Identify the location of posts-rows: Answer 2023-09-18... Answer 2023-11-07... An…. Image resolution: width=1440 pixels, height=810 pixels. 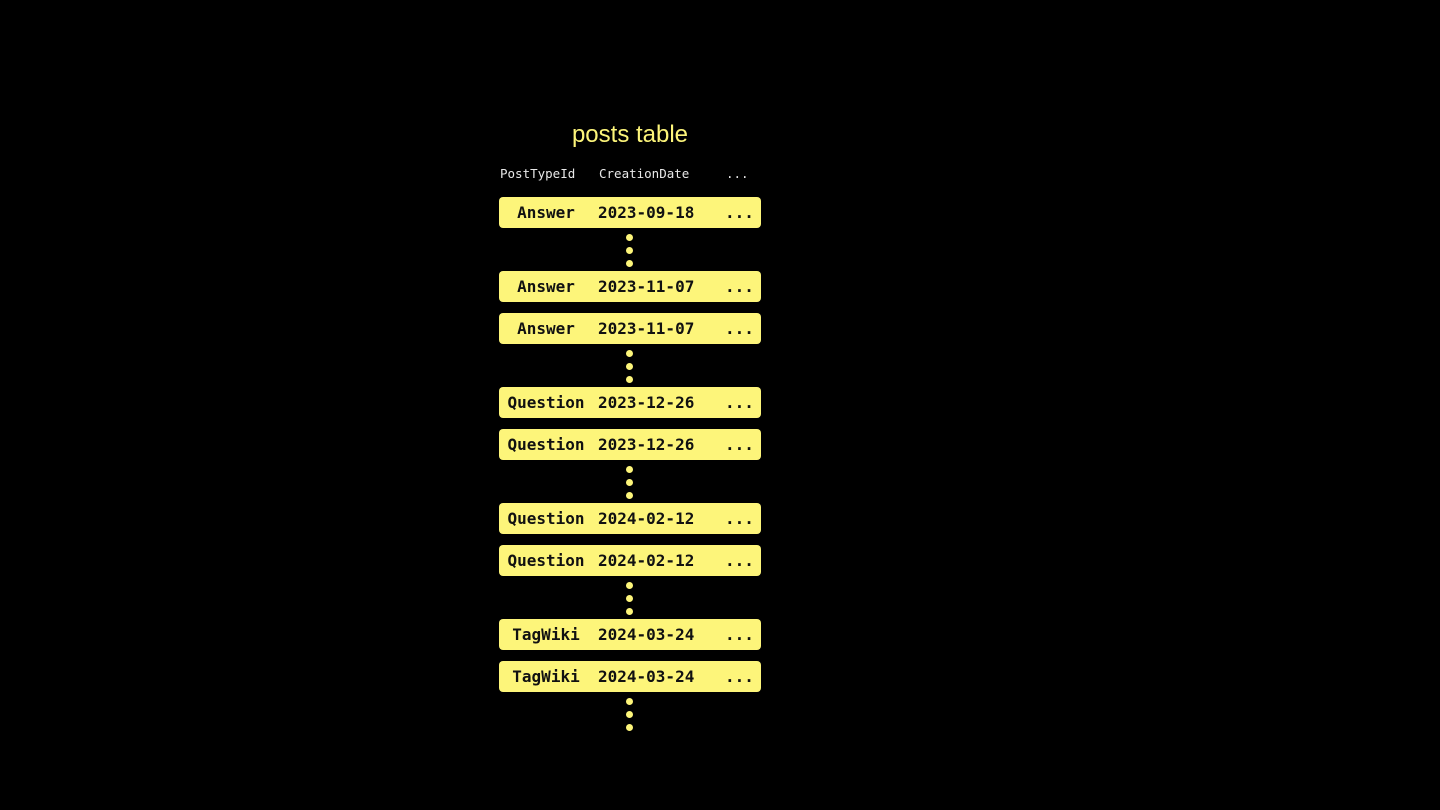
(630, 466).